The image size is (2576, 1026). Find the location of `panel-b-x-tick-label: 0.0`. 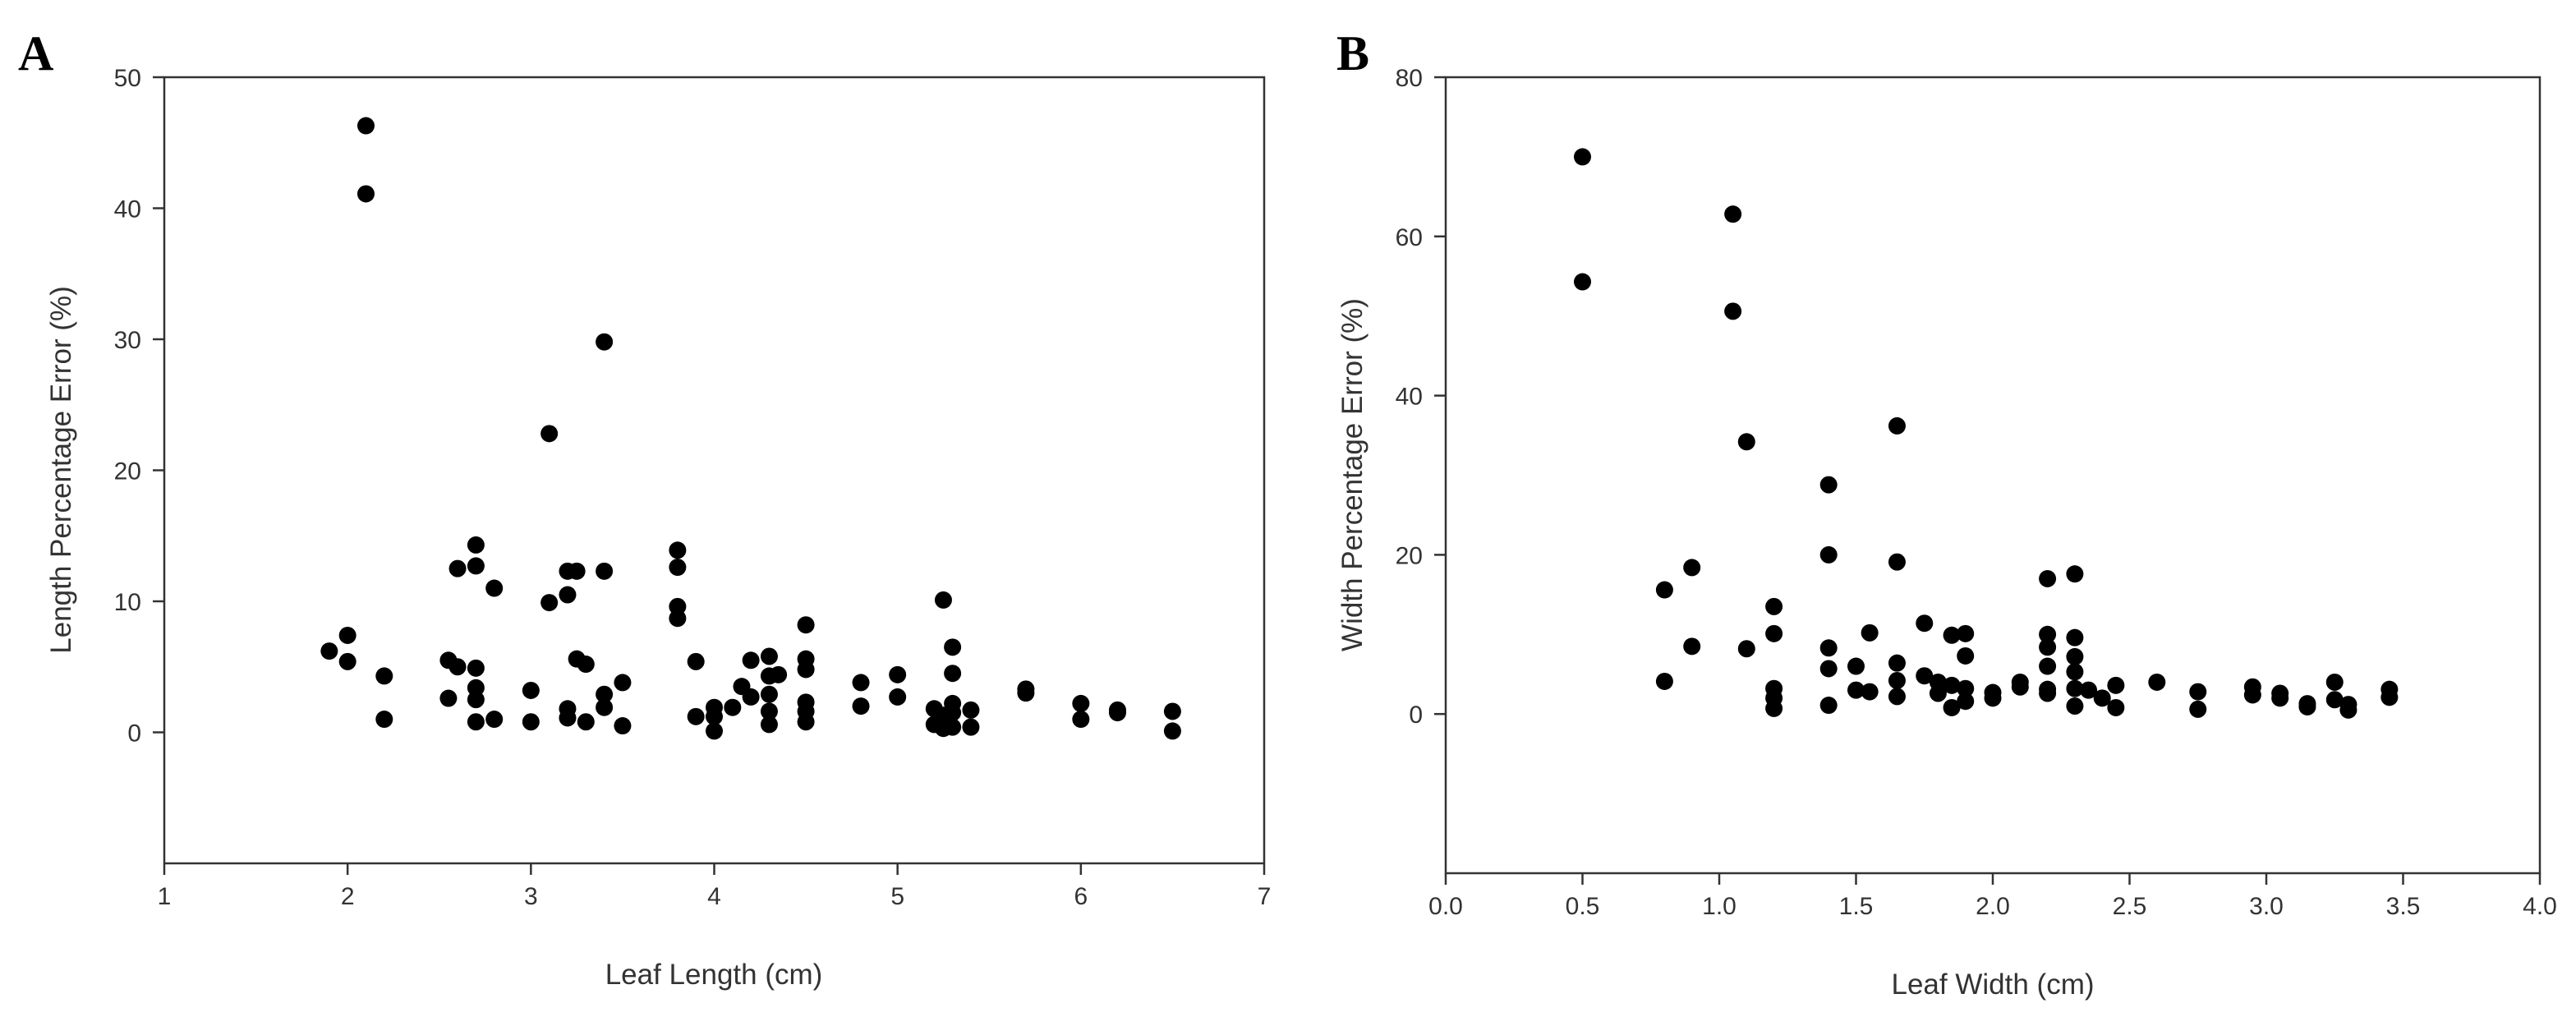

panel-b-x-tick-label: 0.0 is located at coordinates (1445, 907).